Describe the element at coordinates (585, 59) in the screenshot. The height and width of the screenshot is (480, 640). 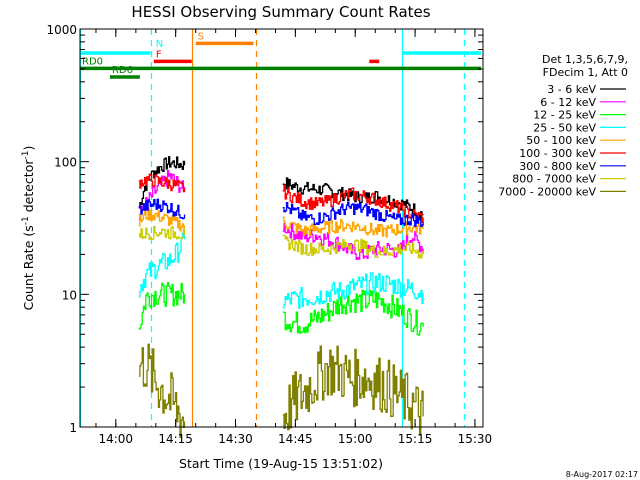
I see `legend-header: Det 1,3,5,6,7,9,` at that location.